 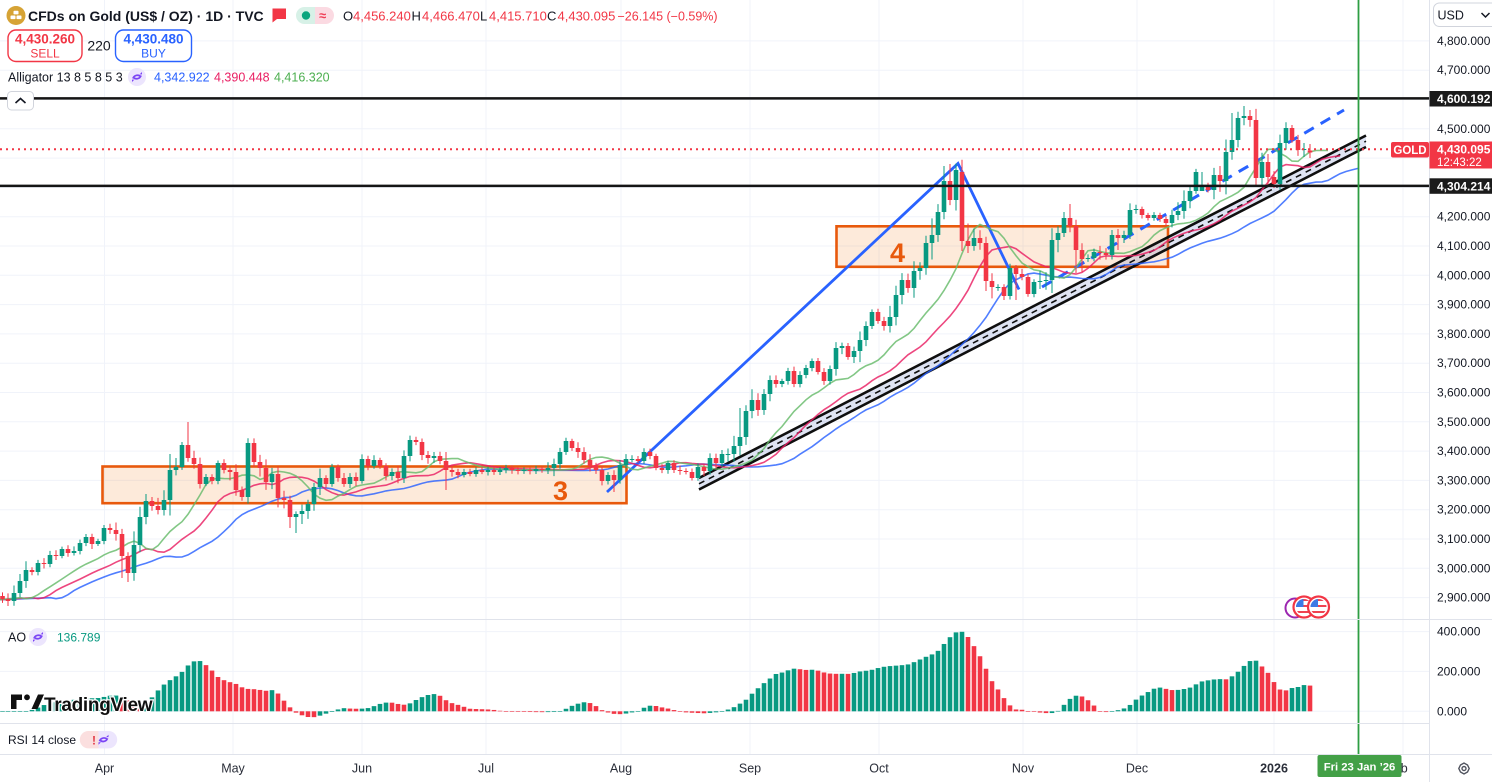 What do you see at coordinates (1464, 510) in the screenshot?
I see `svg-text: 3,200.000` at bounding box center [1464, 510].